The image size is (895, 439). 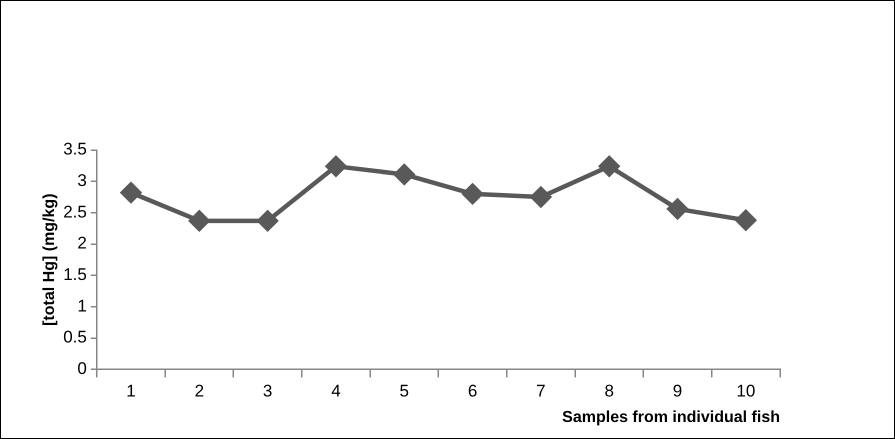 I want to click on y-tick-label: 3.5, so click(x=75, y=149).